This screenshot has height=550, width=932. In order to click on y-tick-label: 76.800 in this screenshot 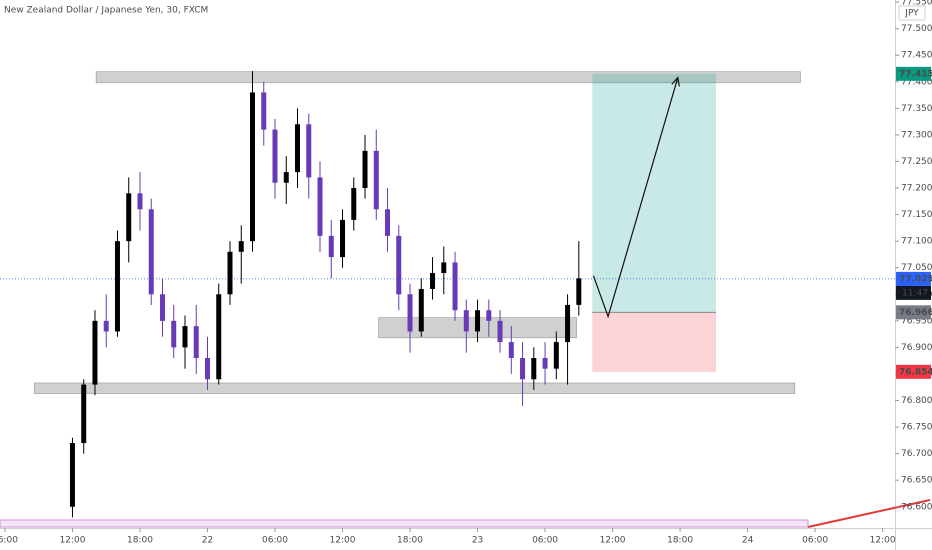, I will do `click(916, 401)`.